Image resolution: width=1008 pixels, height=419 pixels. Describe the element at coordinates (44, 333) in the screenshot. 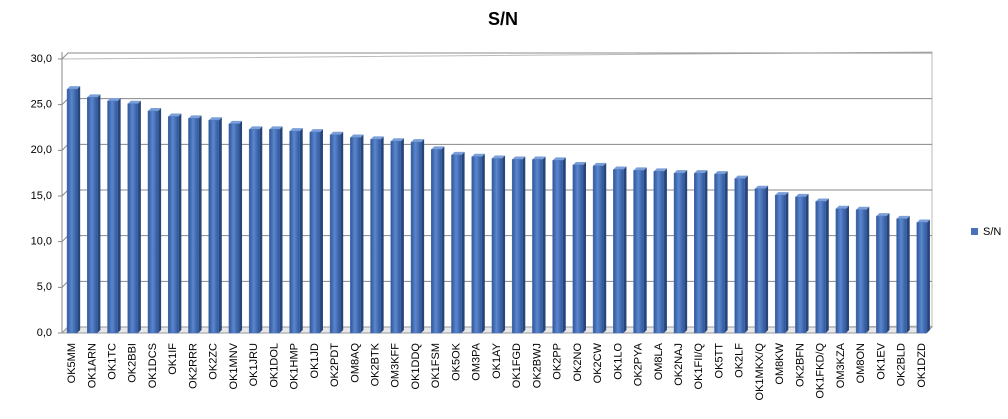

I see `y-tick-label: 0,0` at that location.